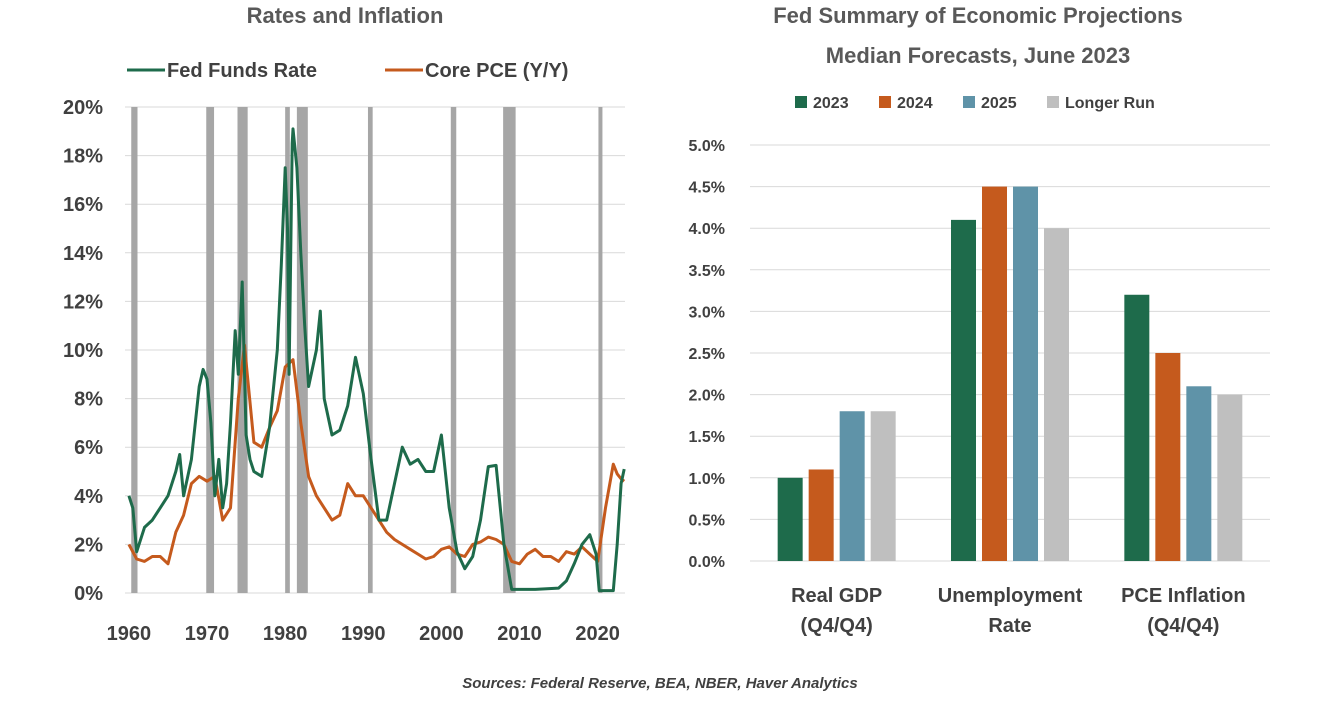 The width and height of the screenshot is (1320, 706). What do you see at coordinates (707, 229) in the screenshot?
I see `y-tick-label: 4.0%` at bounding box center [707, 229].